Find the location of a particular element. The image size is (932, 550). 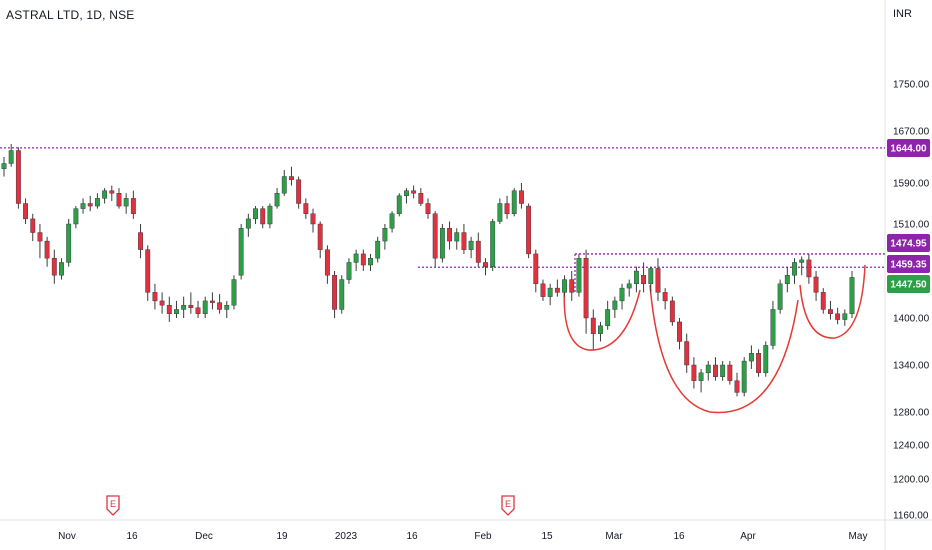

chart-title: ASTRAL LTD, 1D, NSE is located at coordinates (70, 15).